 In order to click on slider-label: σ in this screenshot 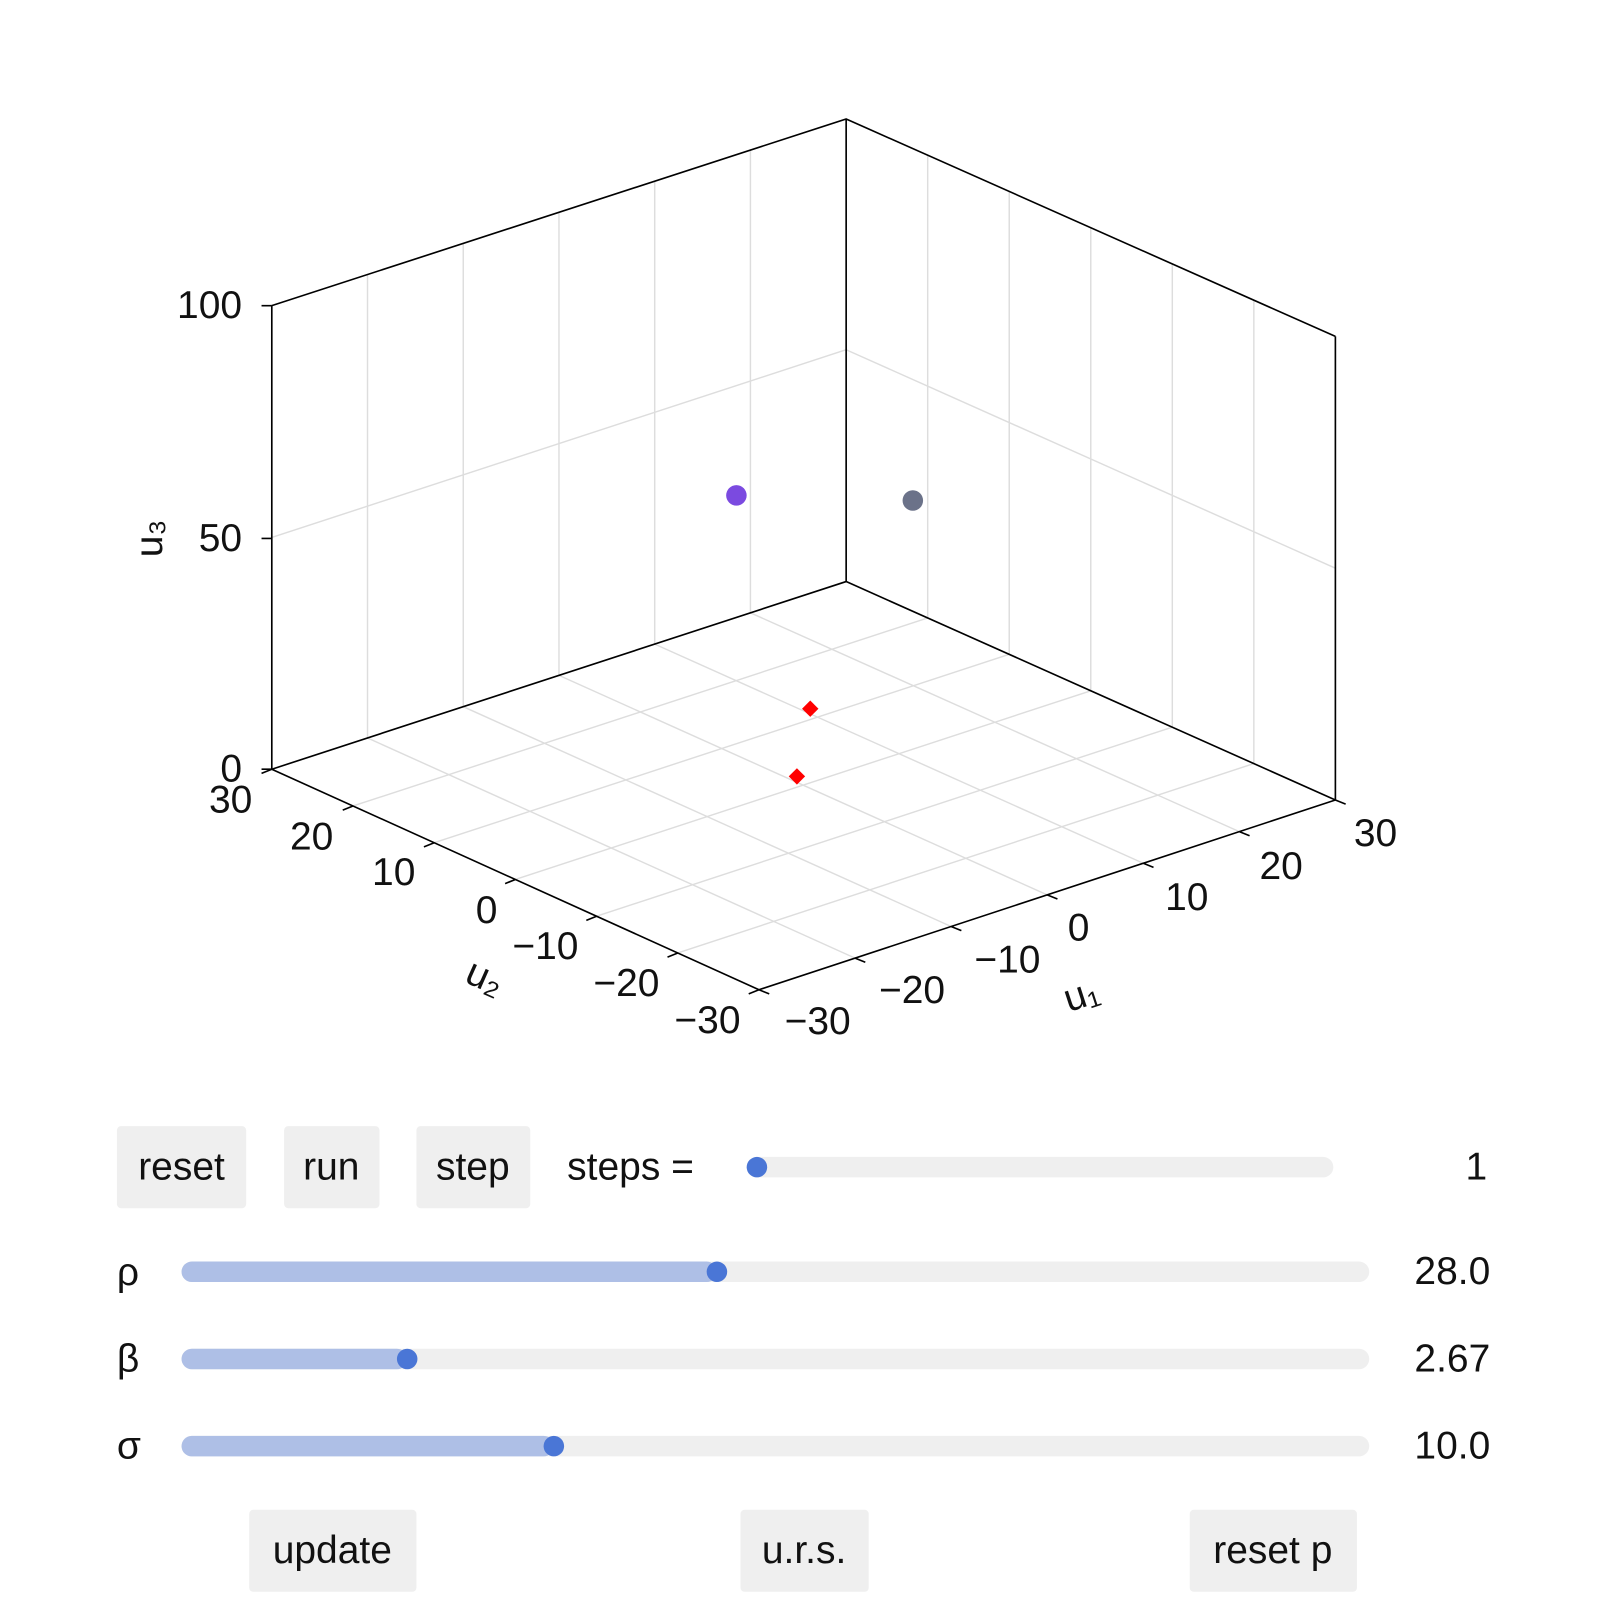, I will do `click(129, 1446)`.